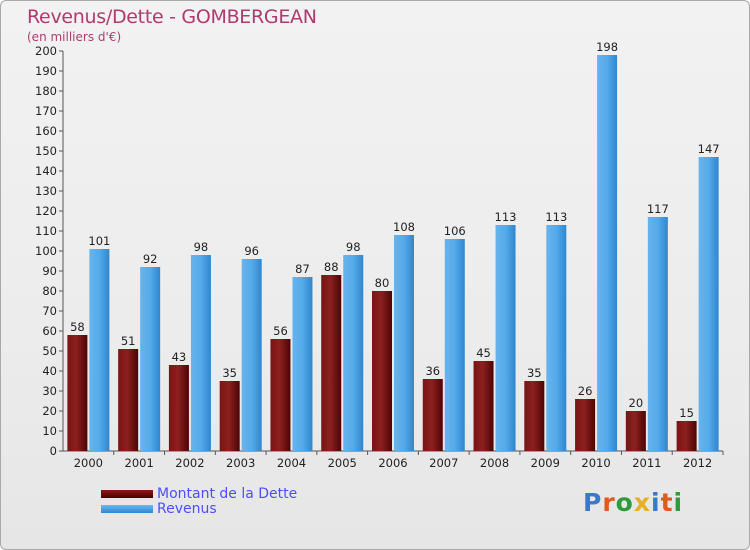 The height and width of the screenshot is (550, 750). I want to click on data-label-debt: 15, so click(686, 413).